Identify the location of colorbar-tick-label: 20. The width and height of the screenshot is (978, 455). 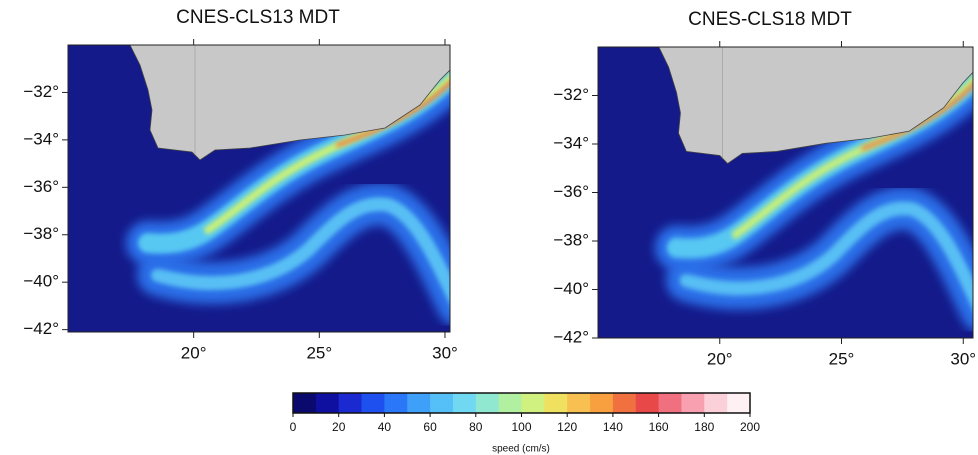
(339, 427).